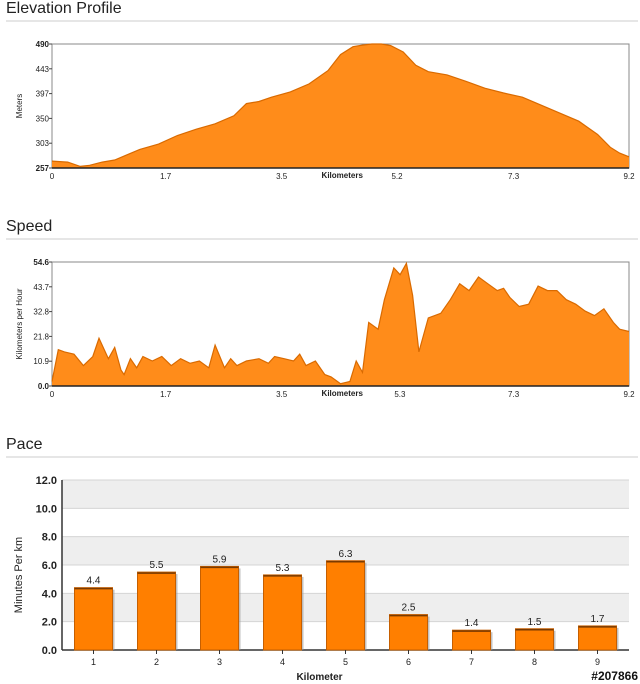  I want to click on y-tick-label: 12.0, so click(46, 481).